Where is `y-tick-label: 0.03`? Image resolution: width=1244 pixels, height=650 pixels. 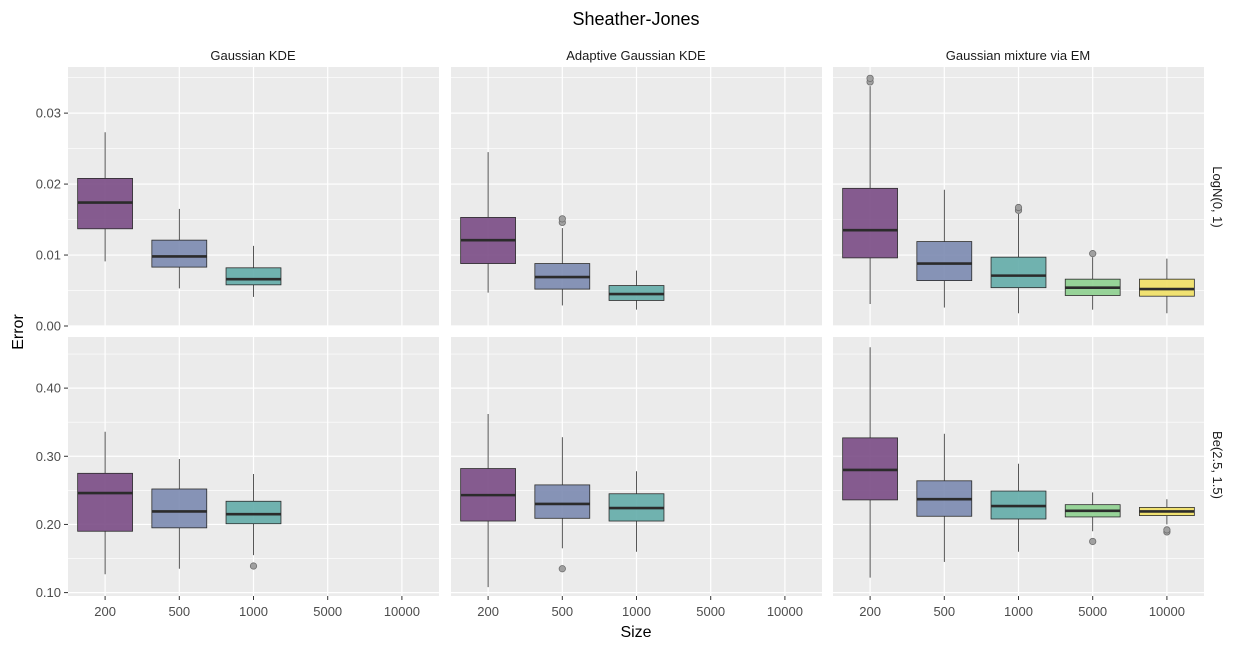 y-tick-label: 0.03 is located at coordinates (48, 113).